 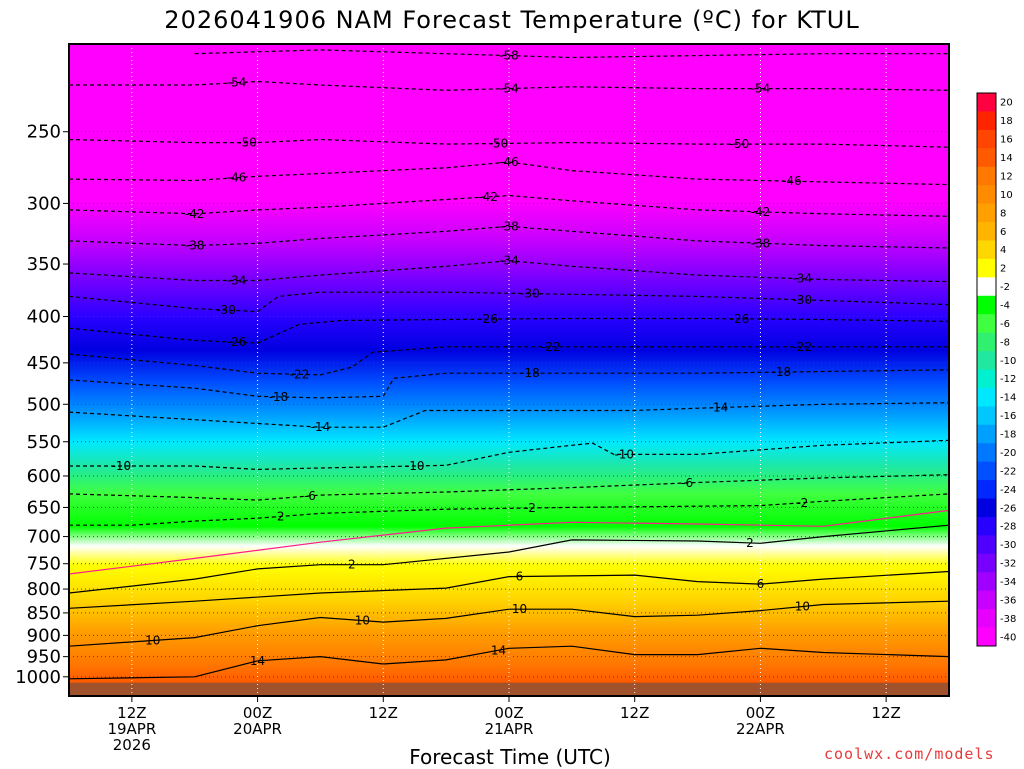 I want to click on colorbar-label: -28, so click(x=1008, y=527).